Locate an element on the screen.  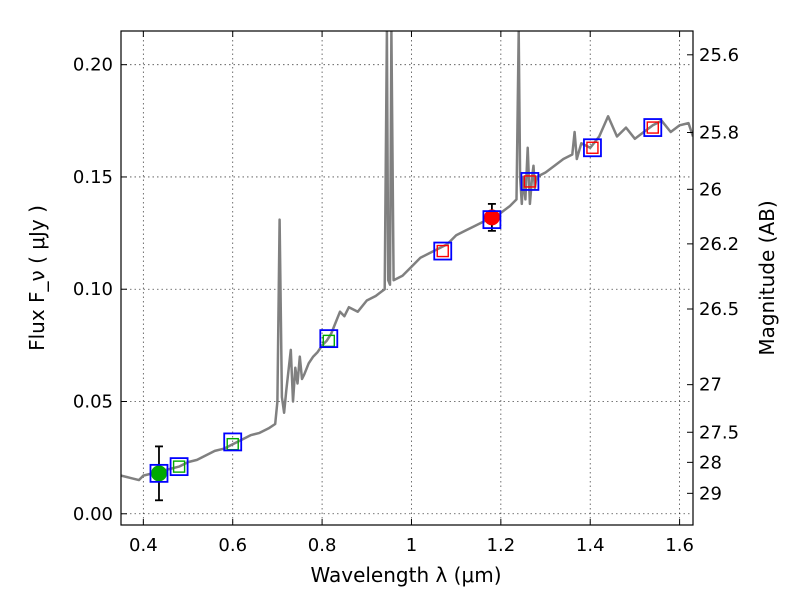
y-tick-label: 0.00 is located at coordinates (93, 514).